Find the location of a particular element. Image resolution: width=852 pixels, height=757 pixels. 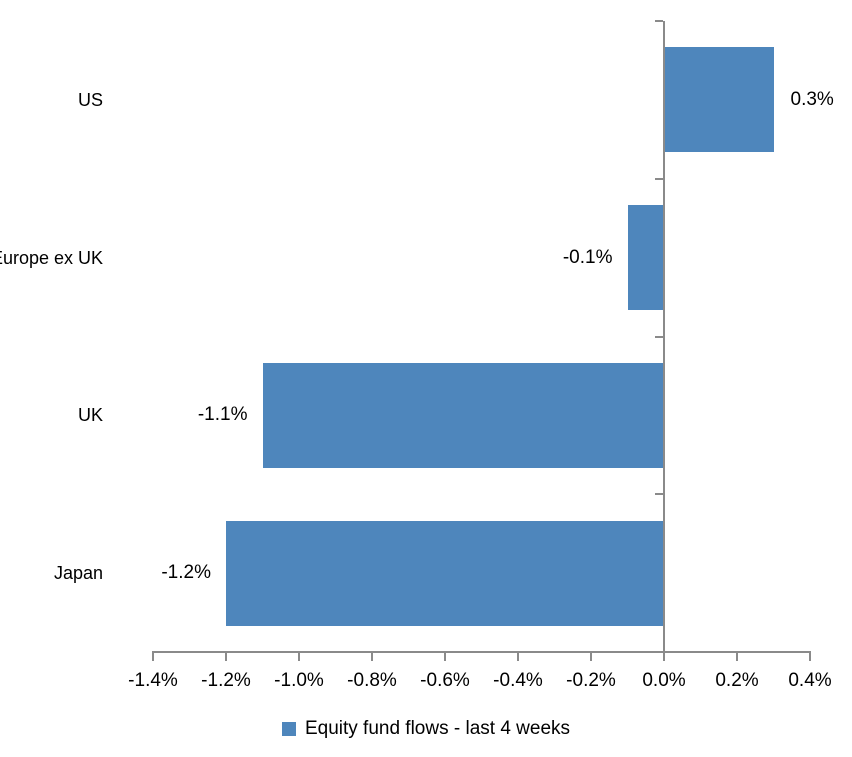

x-tick-label: -0.8% is located at coordinates (372, 680).